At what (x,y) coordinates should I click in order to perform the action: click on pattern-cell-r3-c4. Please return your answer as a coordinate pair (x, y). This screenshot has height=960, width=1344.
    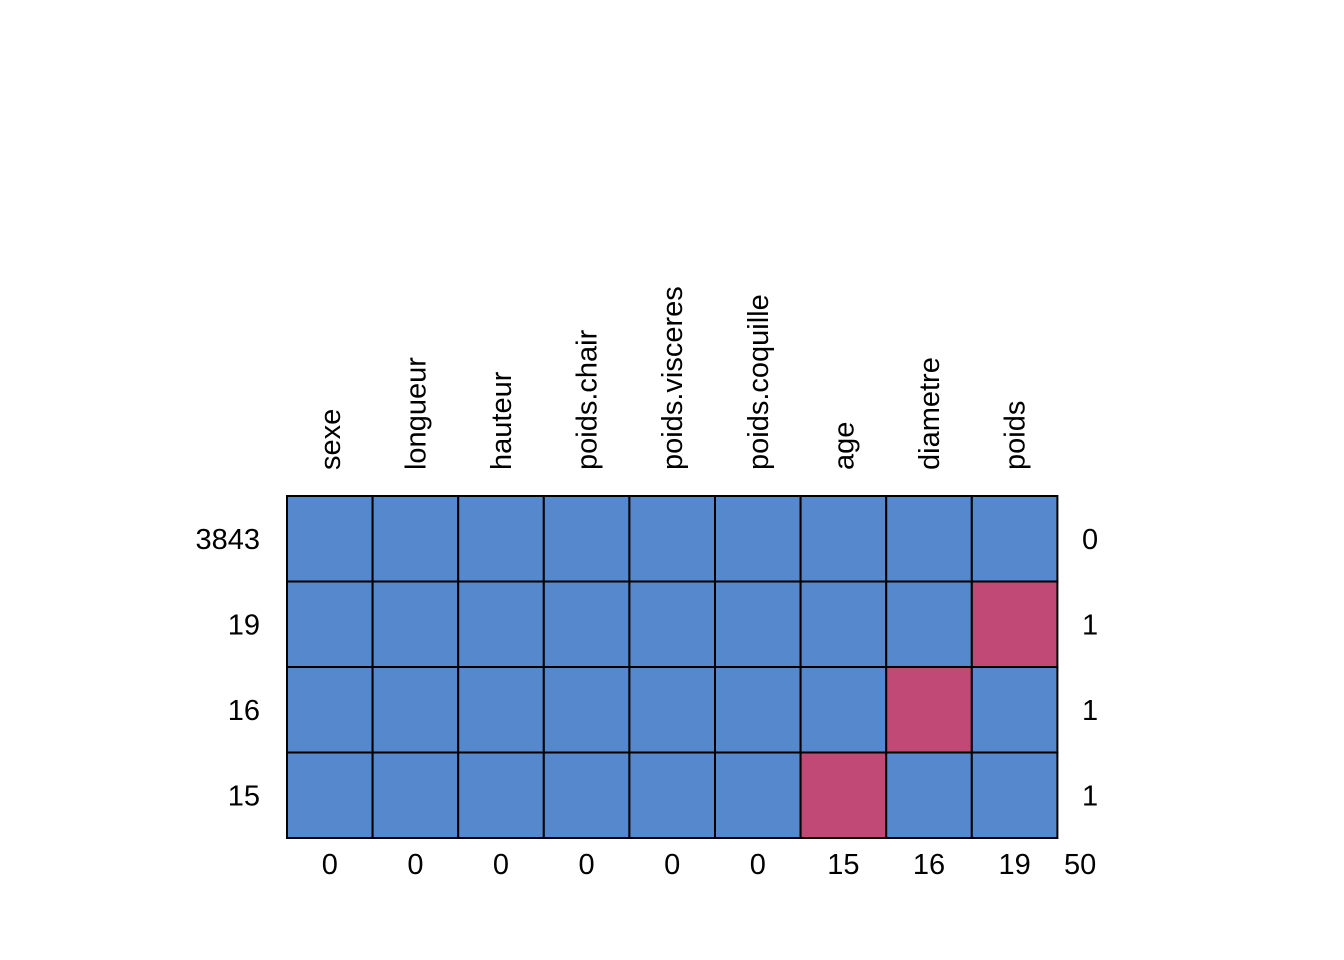
    Looking at the image, I should click on (672, 795).